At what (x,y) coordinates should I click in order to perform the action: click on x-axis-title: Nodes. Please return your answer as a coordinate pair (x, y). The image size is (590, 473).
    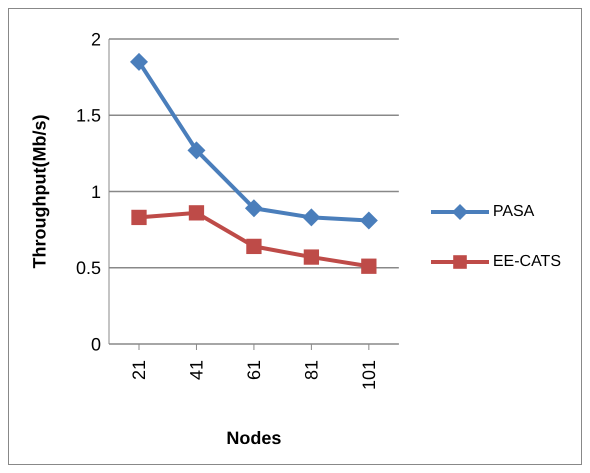
    Looking at the image, I should click on (254, 438).